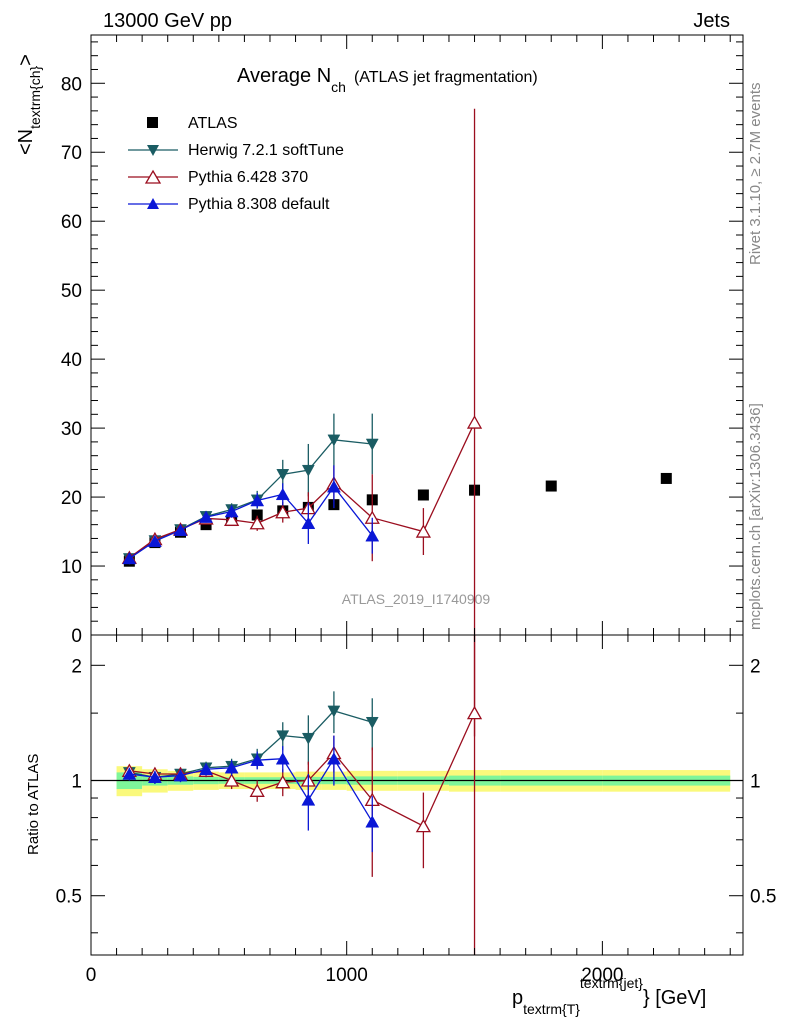  I want to click on ratio-y-tick-label: 1, so click(76, 782).